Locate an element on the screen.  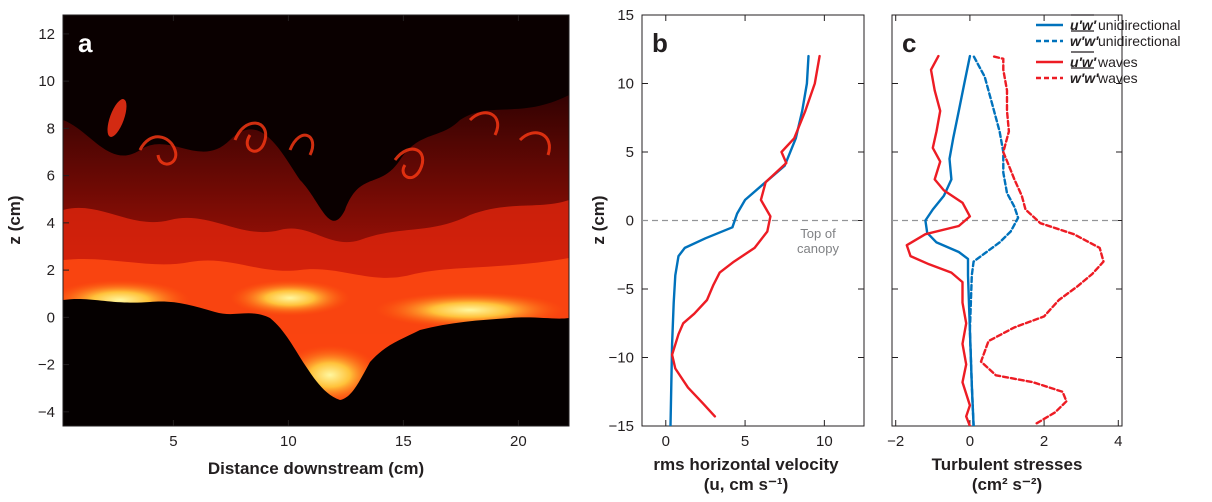
panel-c-series is located at coordinates (1005, 240).